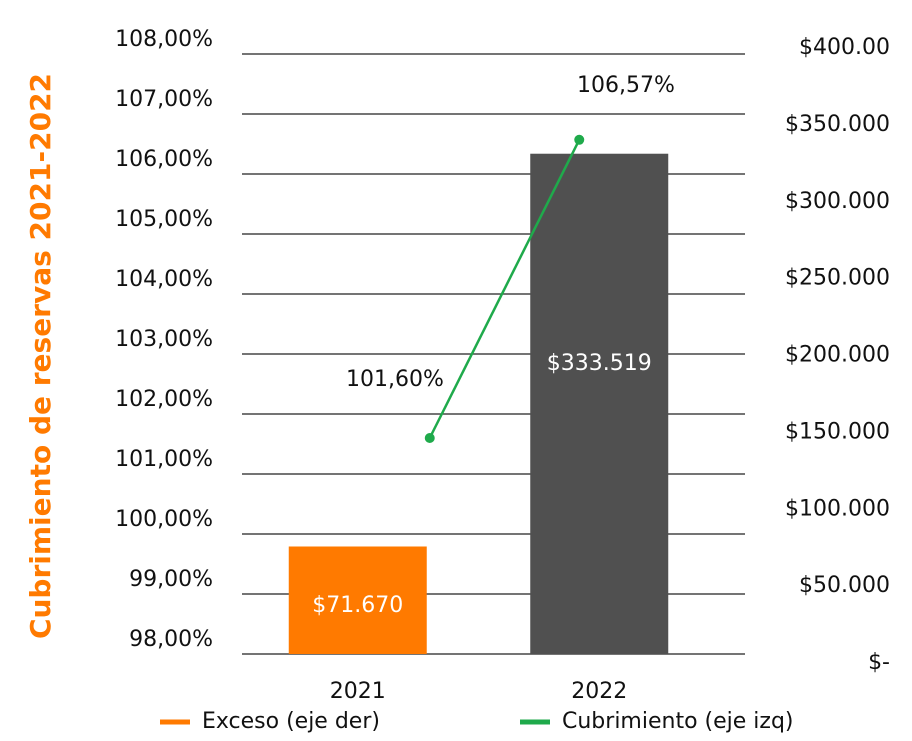  What do you see at coordinates (171, 639) in the screenshot?
I see `y-tick-label: 98,00%` at bounding box center [171, 639].